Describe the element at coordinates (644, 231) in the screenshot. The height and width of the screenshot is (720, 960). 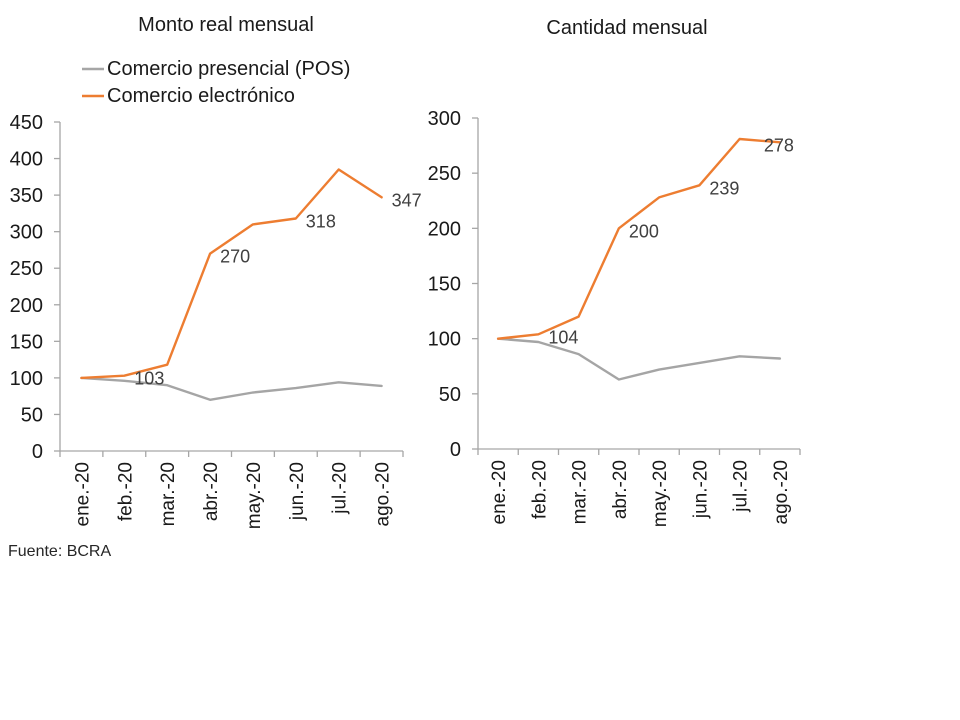
I see `data-label: 200` at that location.